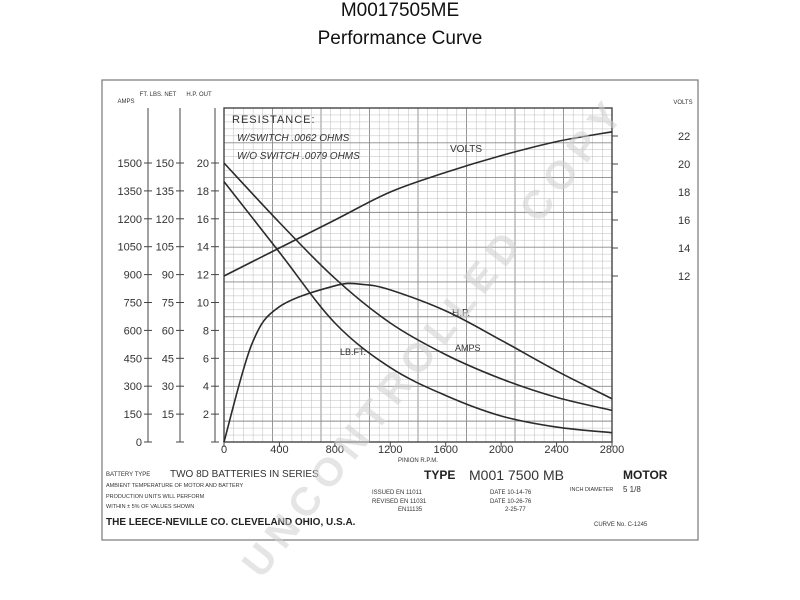 The height and width of the screenshot is (600, 800). Describe the element at coordinates (684, 221) in the screenshot. I see `right-axis-tick-label: 16` at that location.